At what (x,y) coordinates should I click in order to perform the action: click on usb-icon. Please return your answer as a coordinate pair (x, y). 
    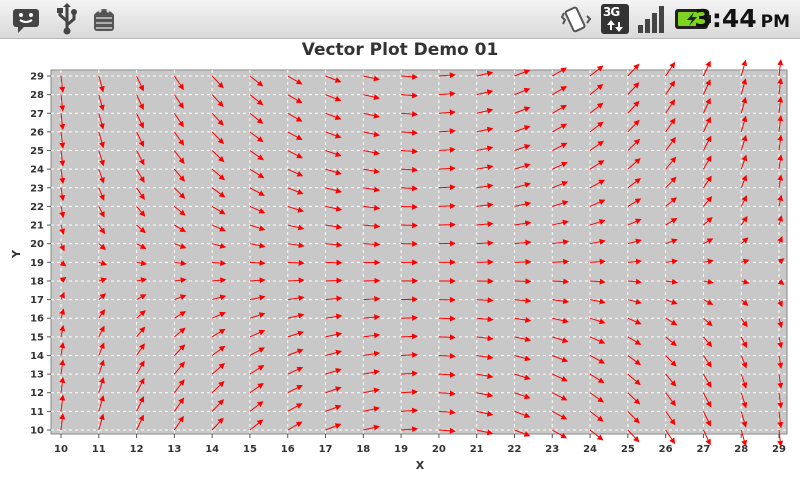
    Looking at the image, I should click on (67, 19).